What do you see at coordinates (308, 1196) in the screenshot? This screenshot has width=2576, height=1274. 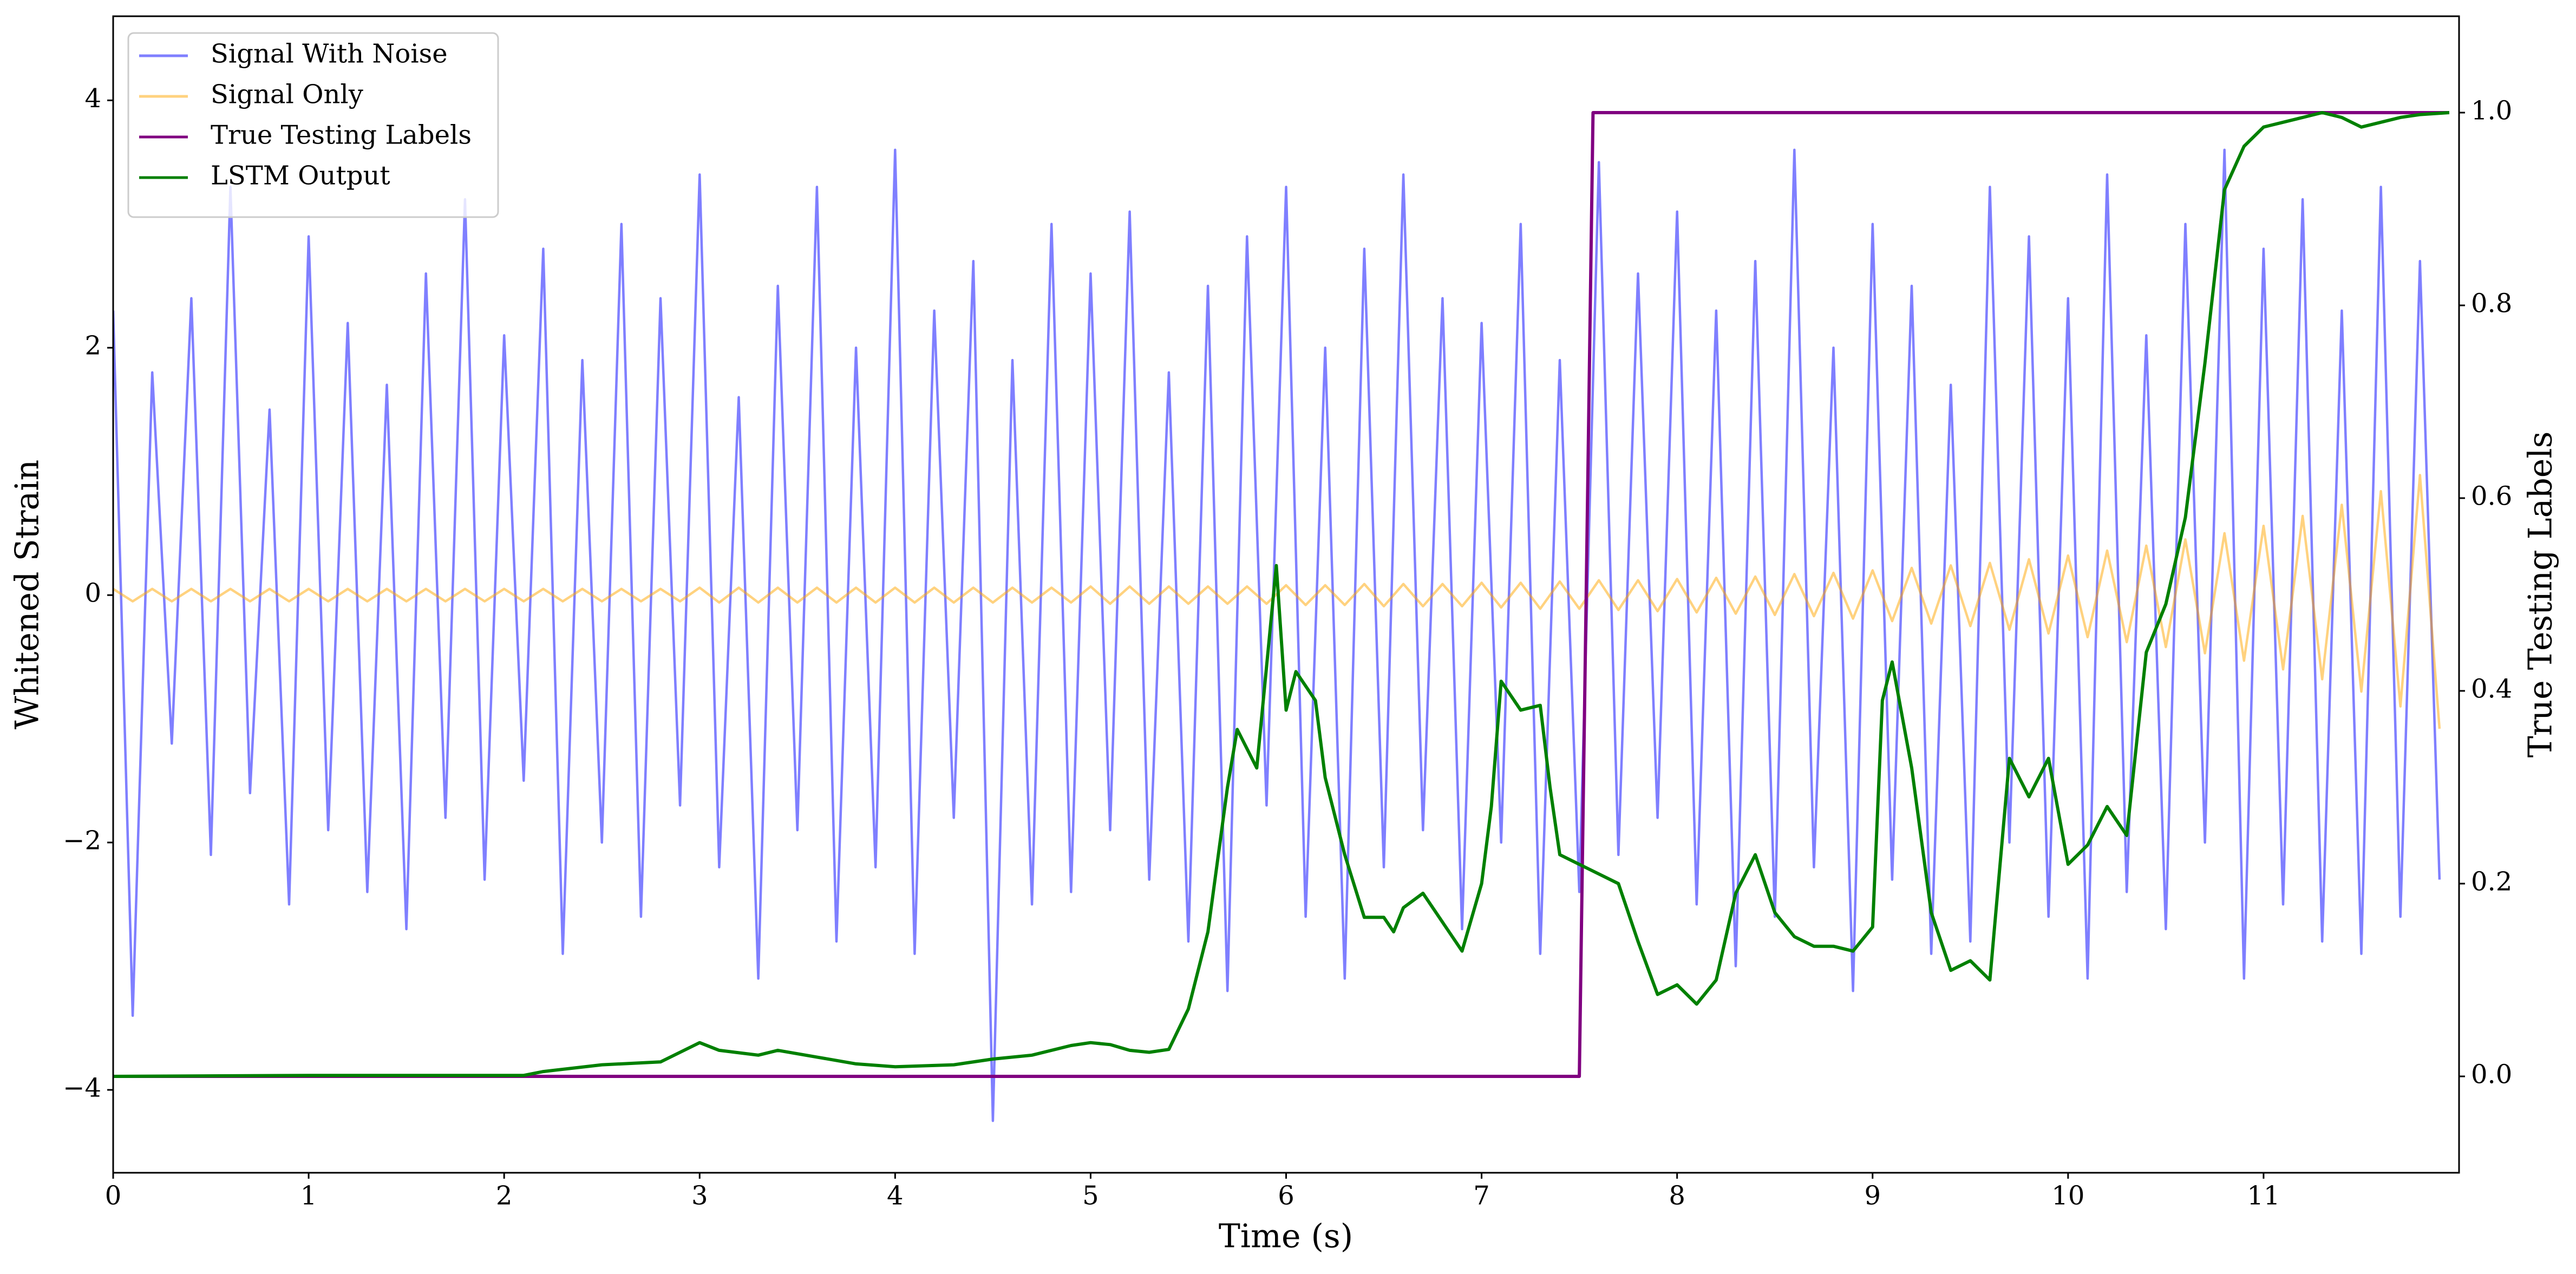 I see `x-tick-label: 1` at bounding box center [308, 1196].